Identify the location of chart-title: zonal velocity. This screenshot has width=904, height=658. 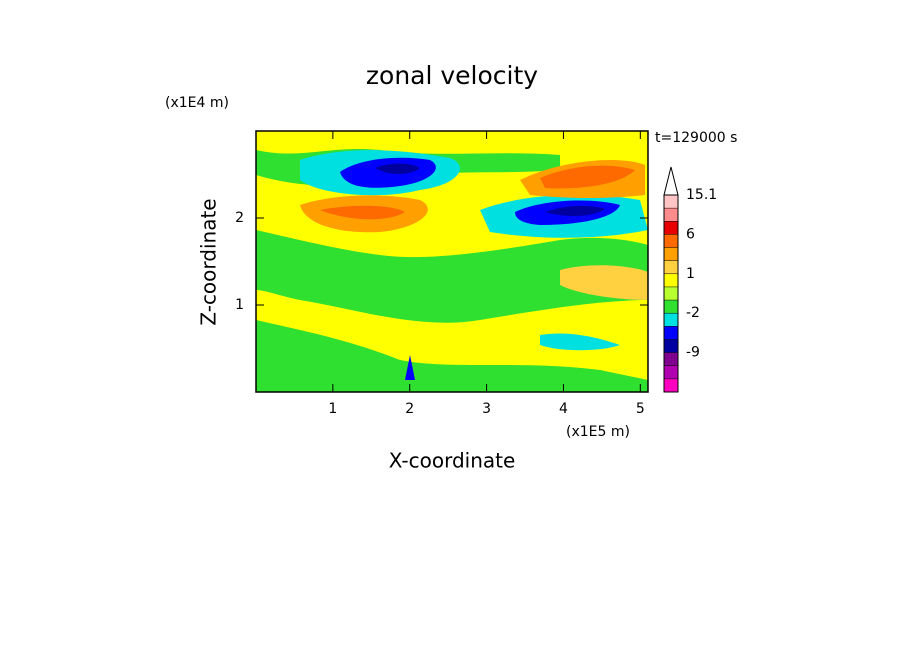
(452, 75).